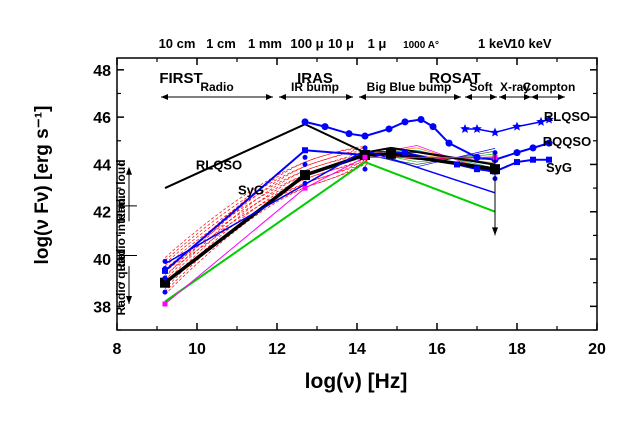 The width and height of the screenshot is (641, 436). Describe the element at coordinates (495, 43) in the screenshot. I see `top-axis-label: 1 keV` at that location.